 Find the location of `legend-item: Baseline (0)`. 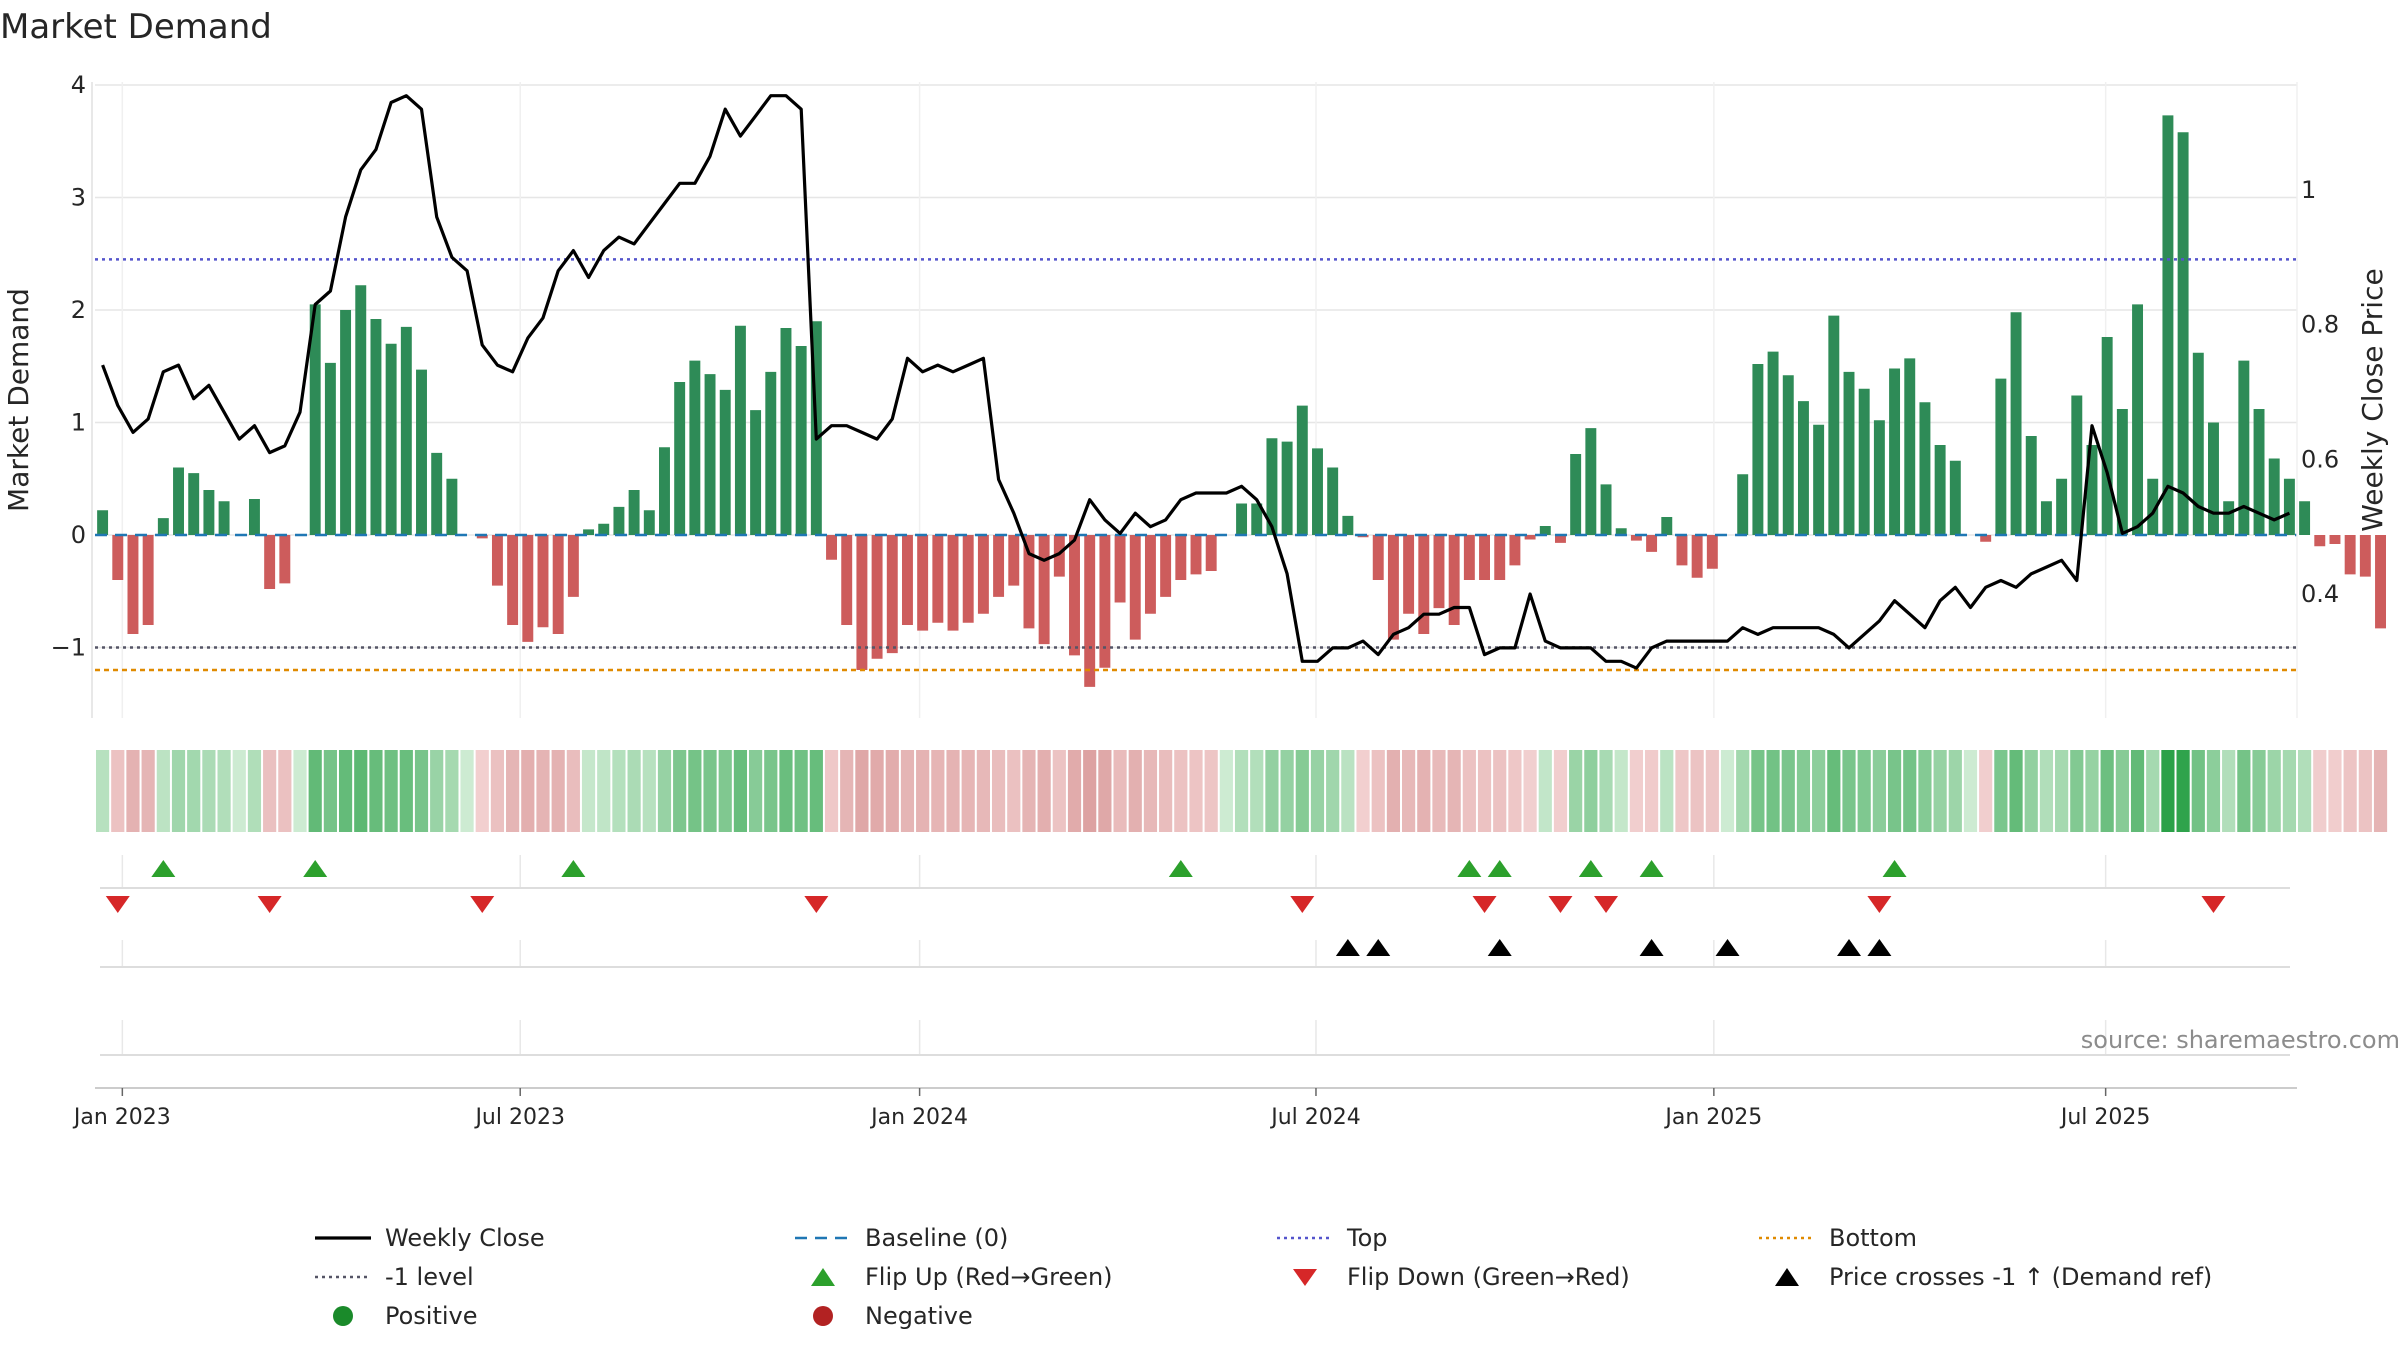

legend-item: Baseline (0) is located at coordinates (901, 1238).